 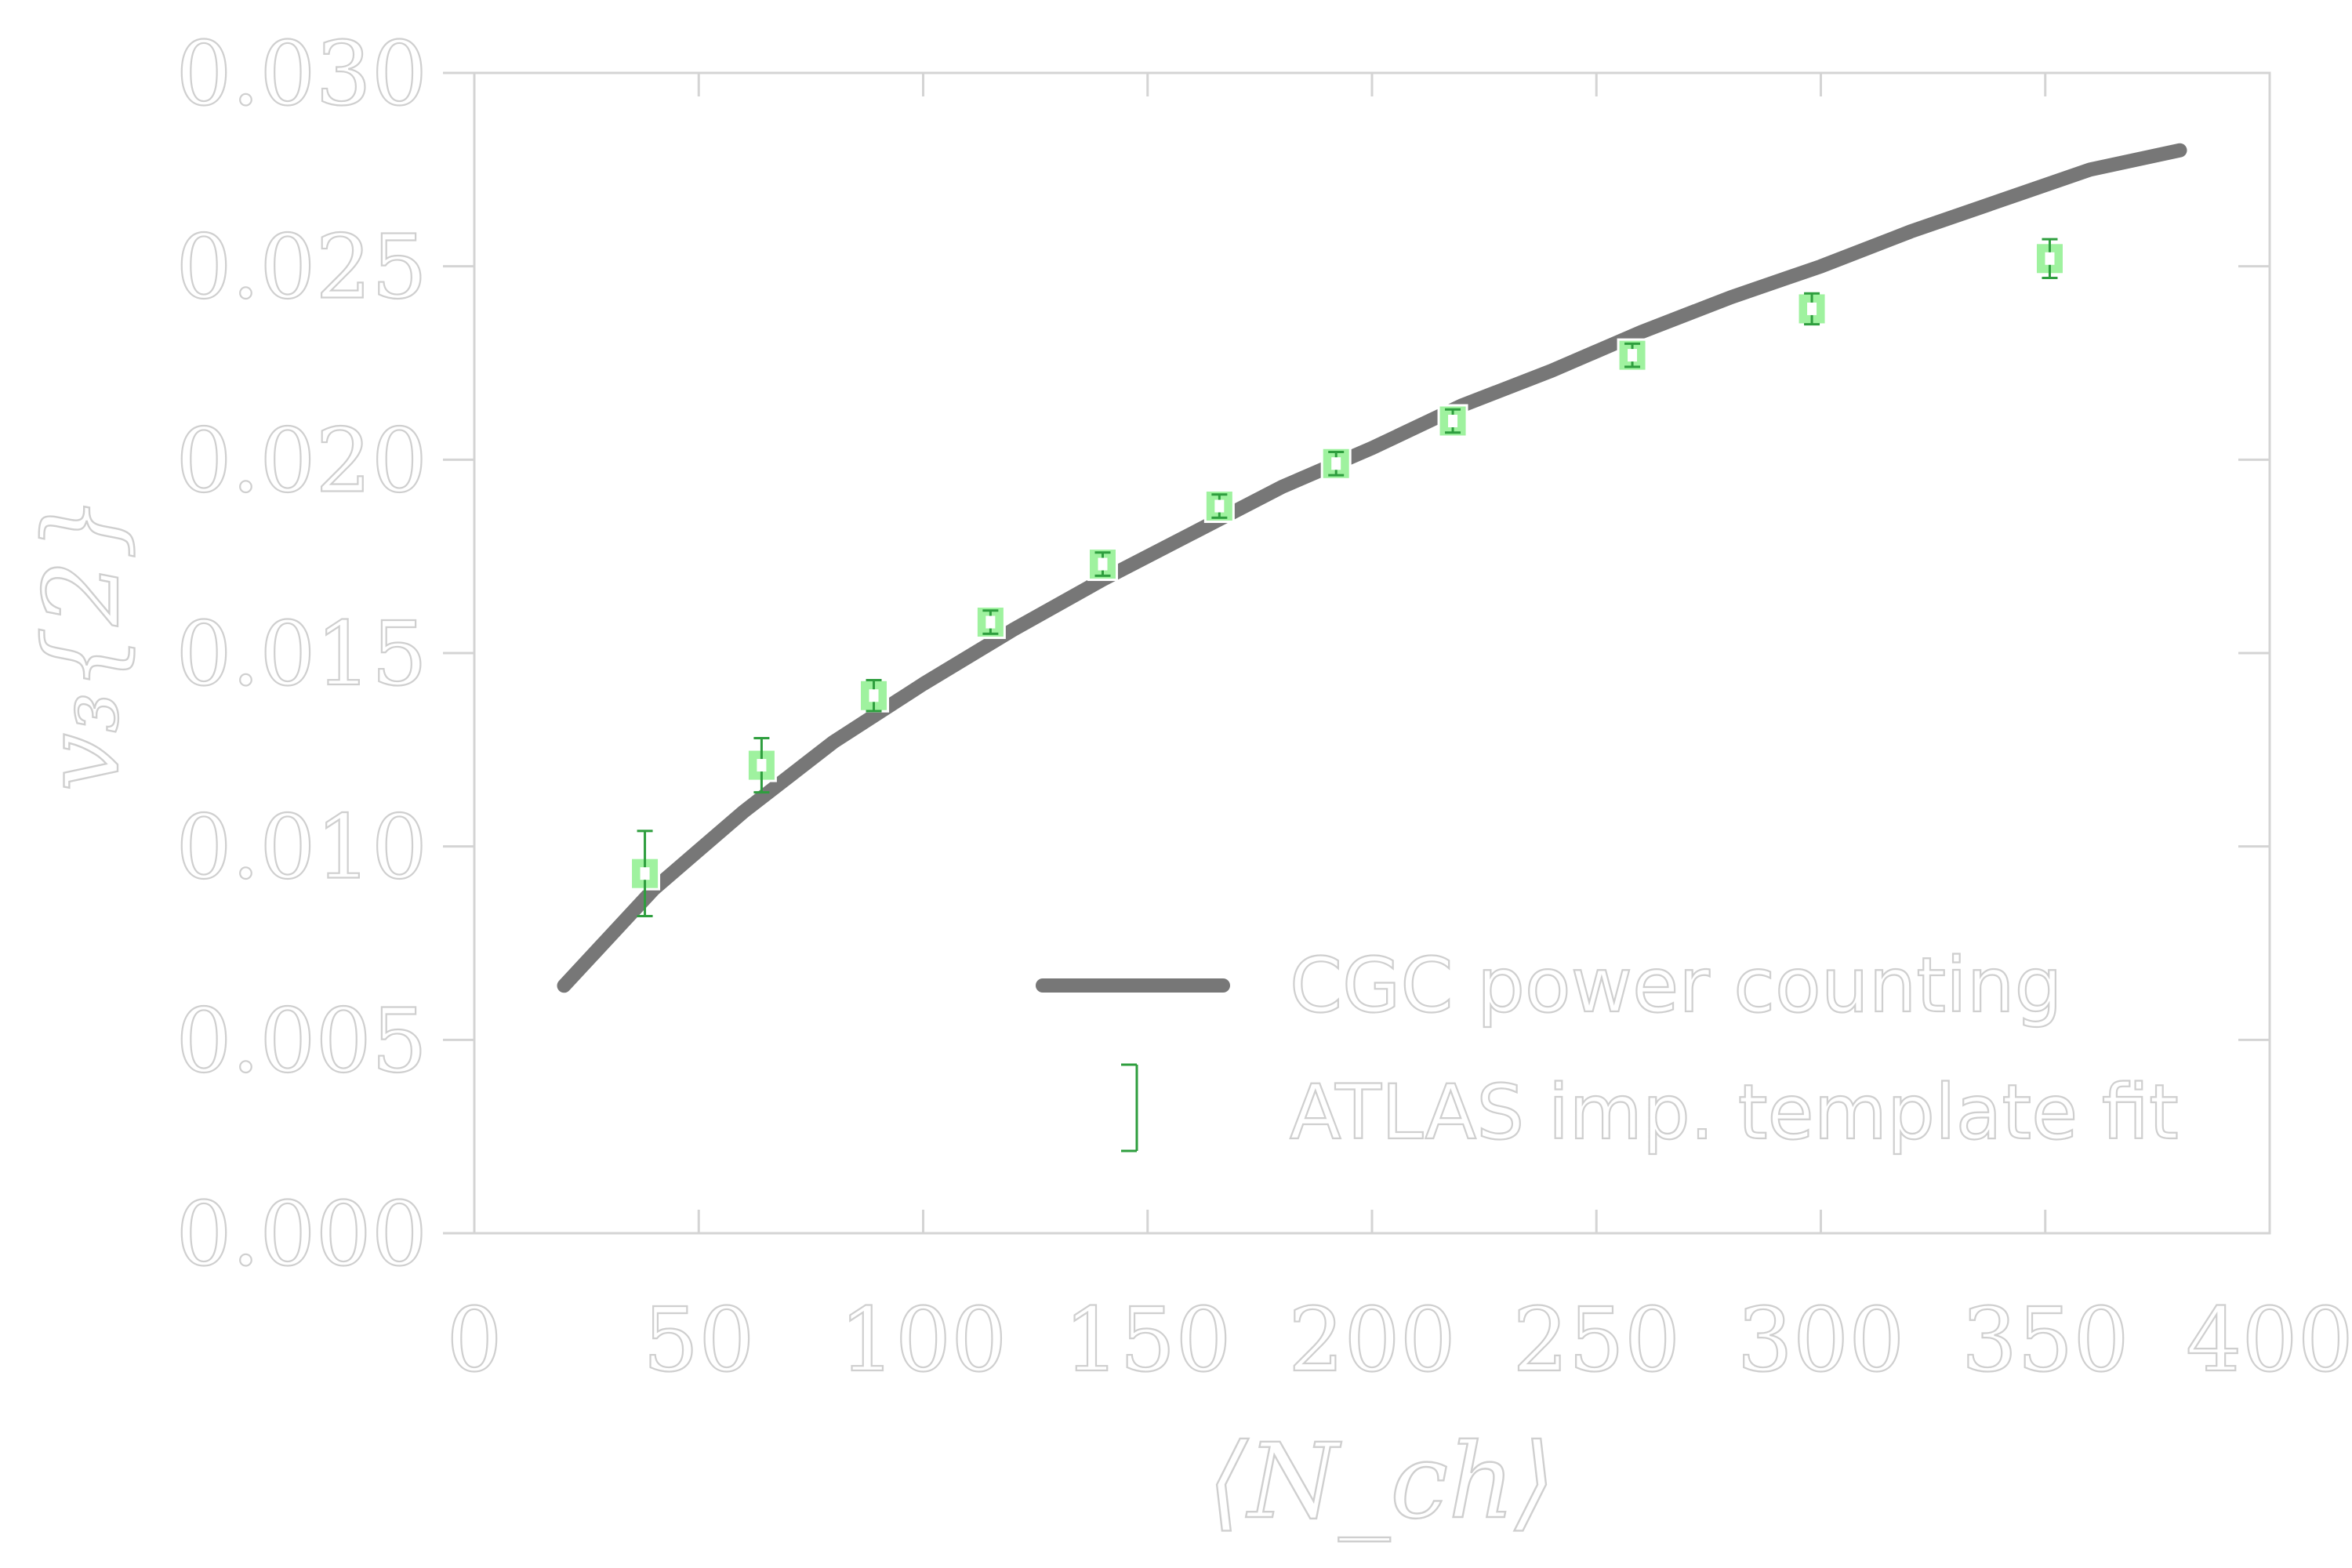 What do you see at coordinates (1129, 1107) in the screenshot?
I see `legend-swatch-atlas` at bounding box center [1129, 1107].